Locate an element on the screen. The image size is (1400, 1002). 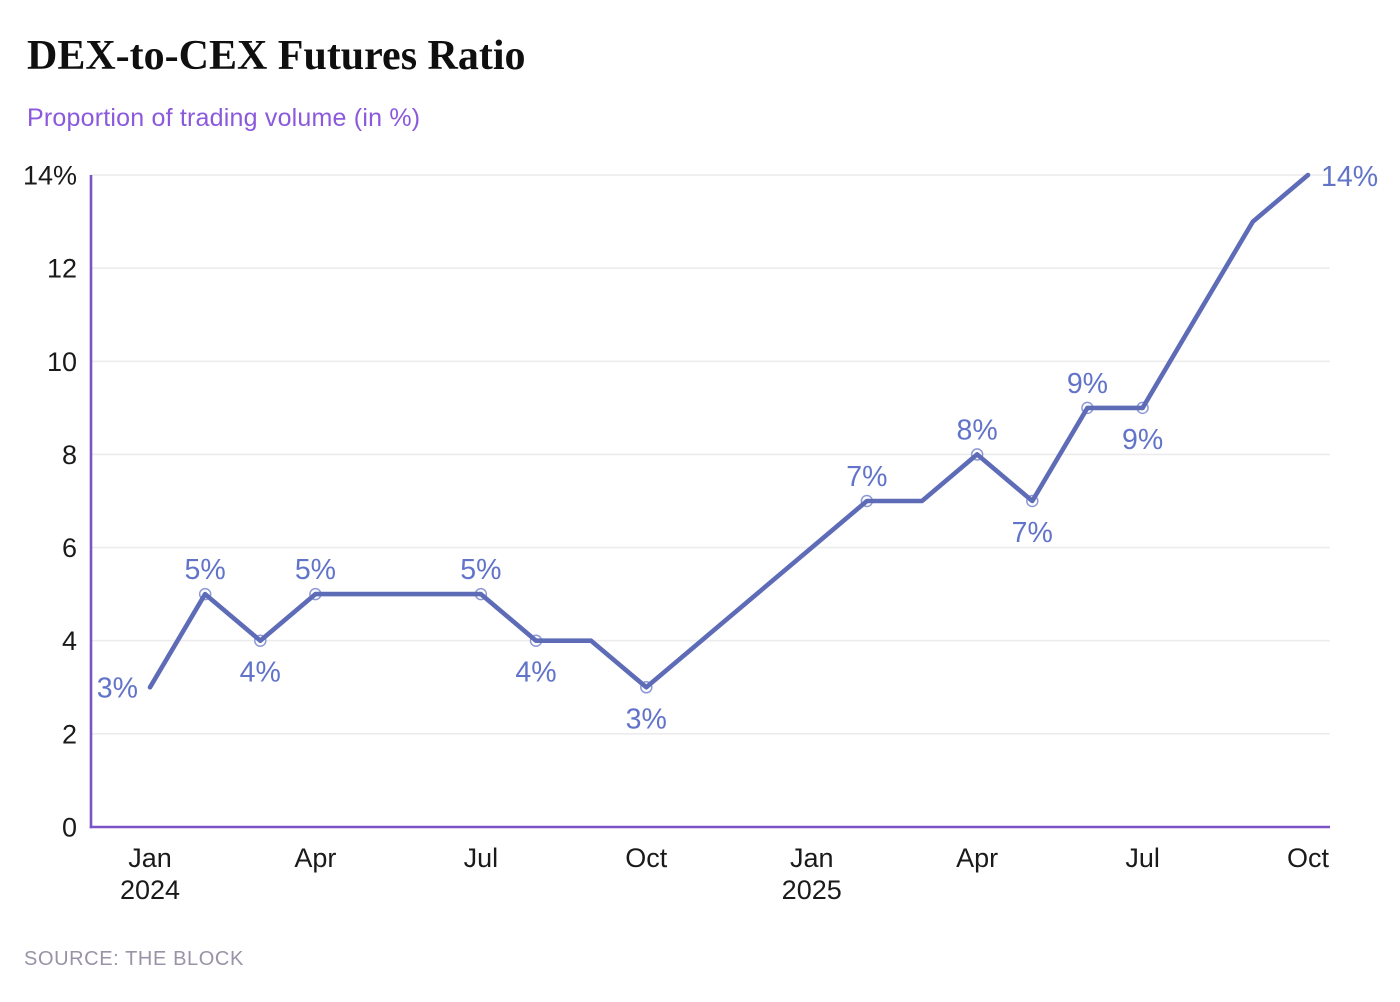
source-attribution: SOURCE: THE BLOCK is located at coordinates (134, 959).